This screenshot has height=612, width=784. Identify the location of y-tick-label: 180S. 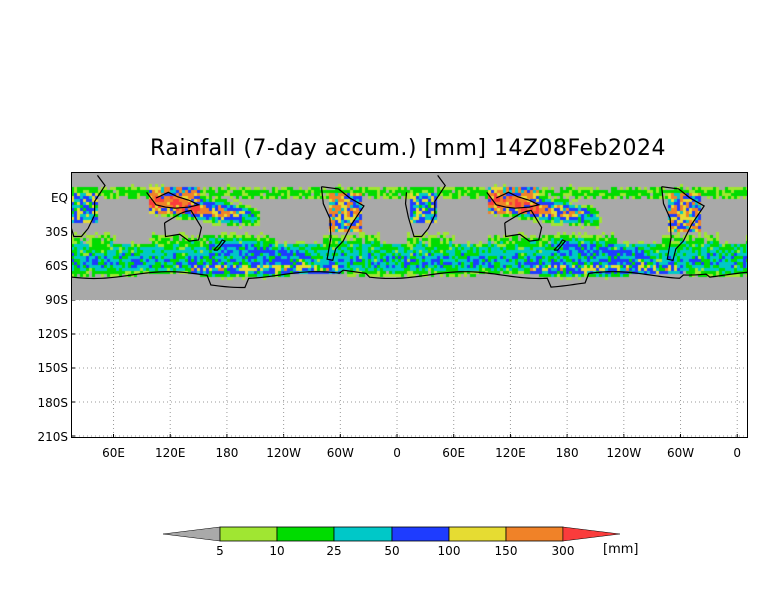
(52, 403).